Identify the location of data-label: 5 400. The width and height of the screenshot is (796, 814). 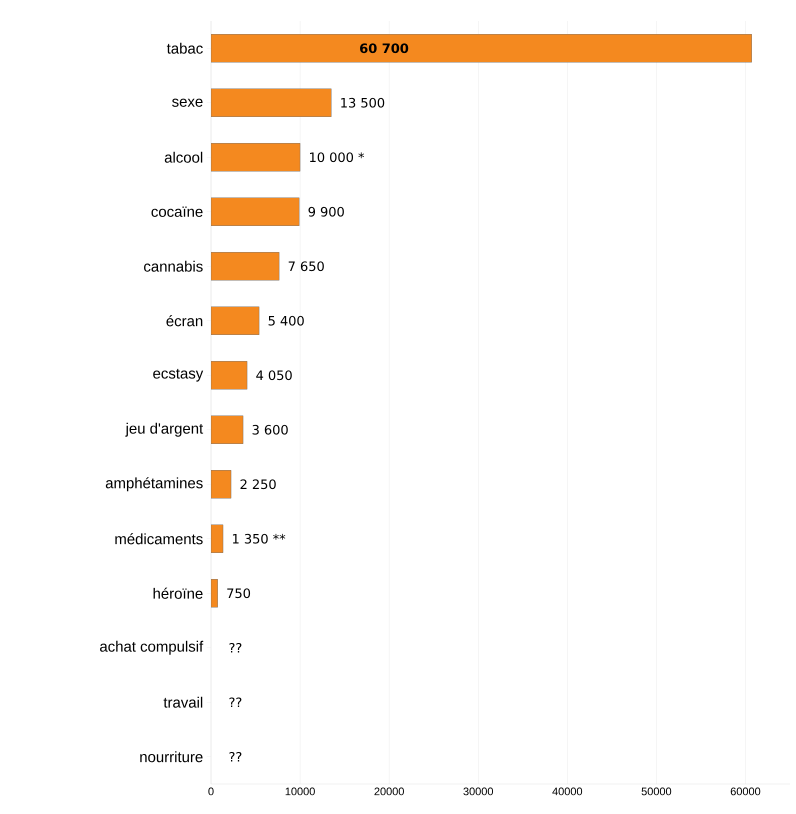
(286, 321).